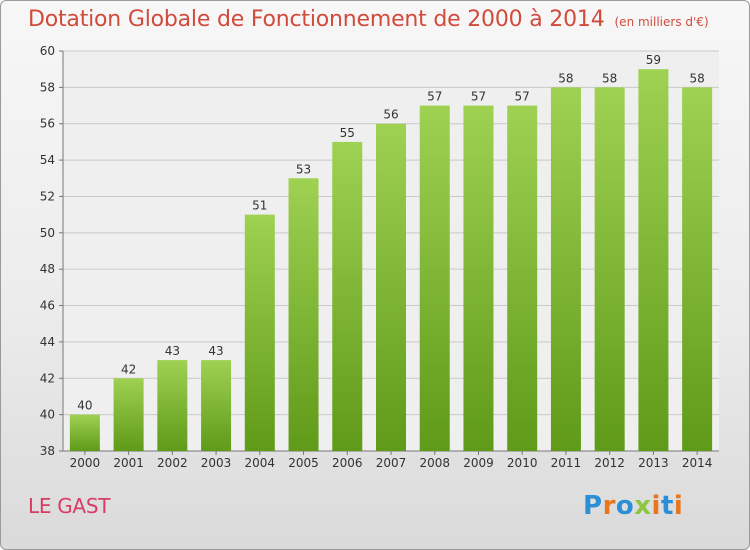 Image resolution: width=750 pixels, height=550 pixels. Describe the element at coordinates (47, 124) in the screenshot. I see `y-tick-label: 56` at that location.